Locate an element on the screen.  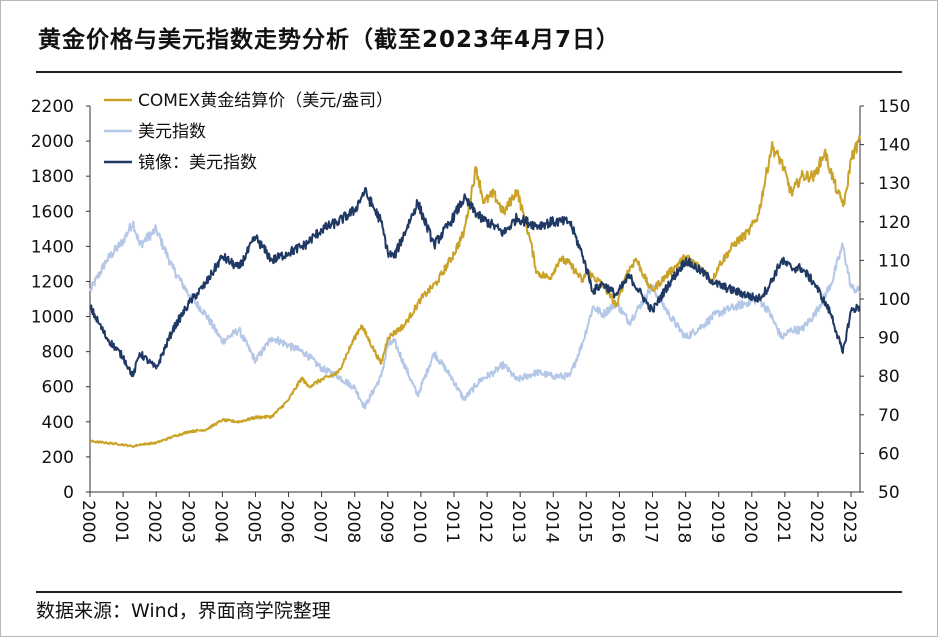
x-tick-label: 2004 is located at coordinates (220, 521).